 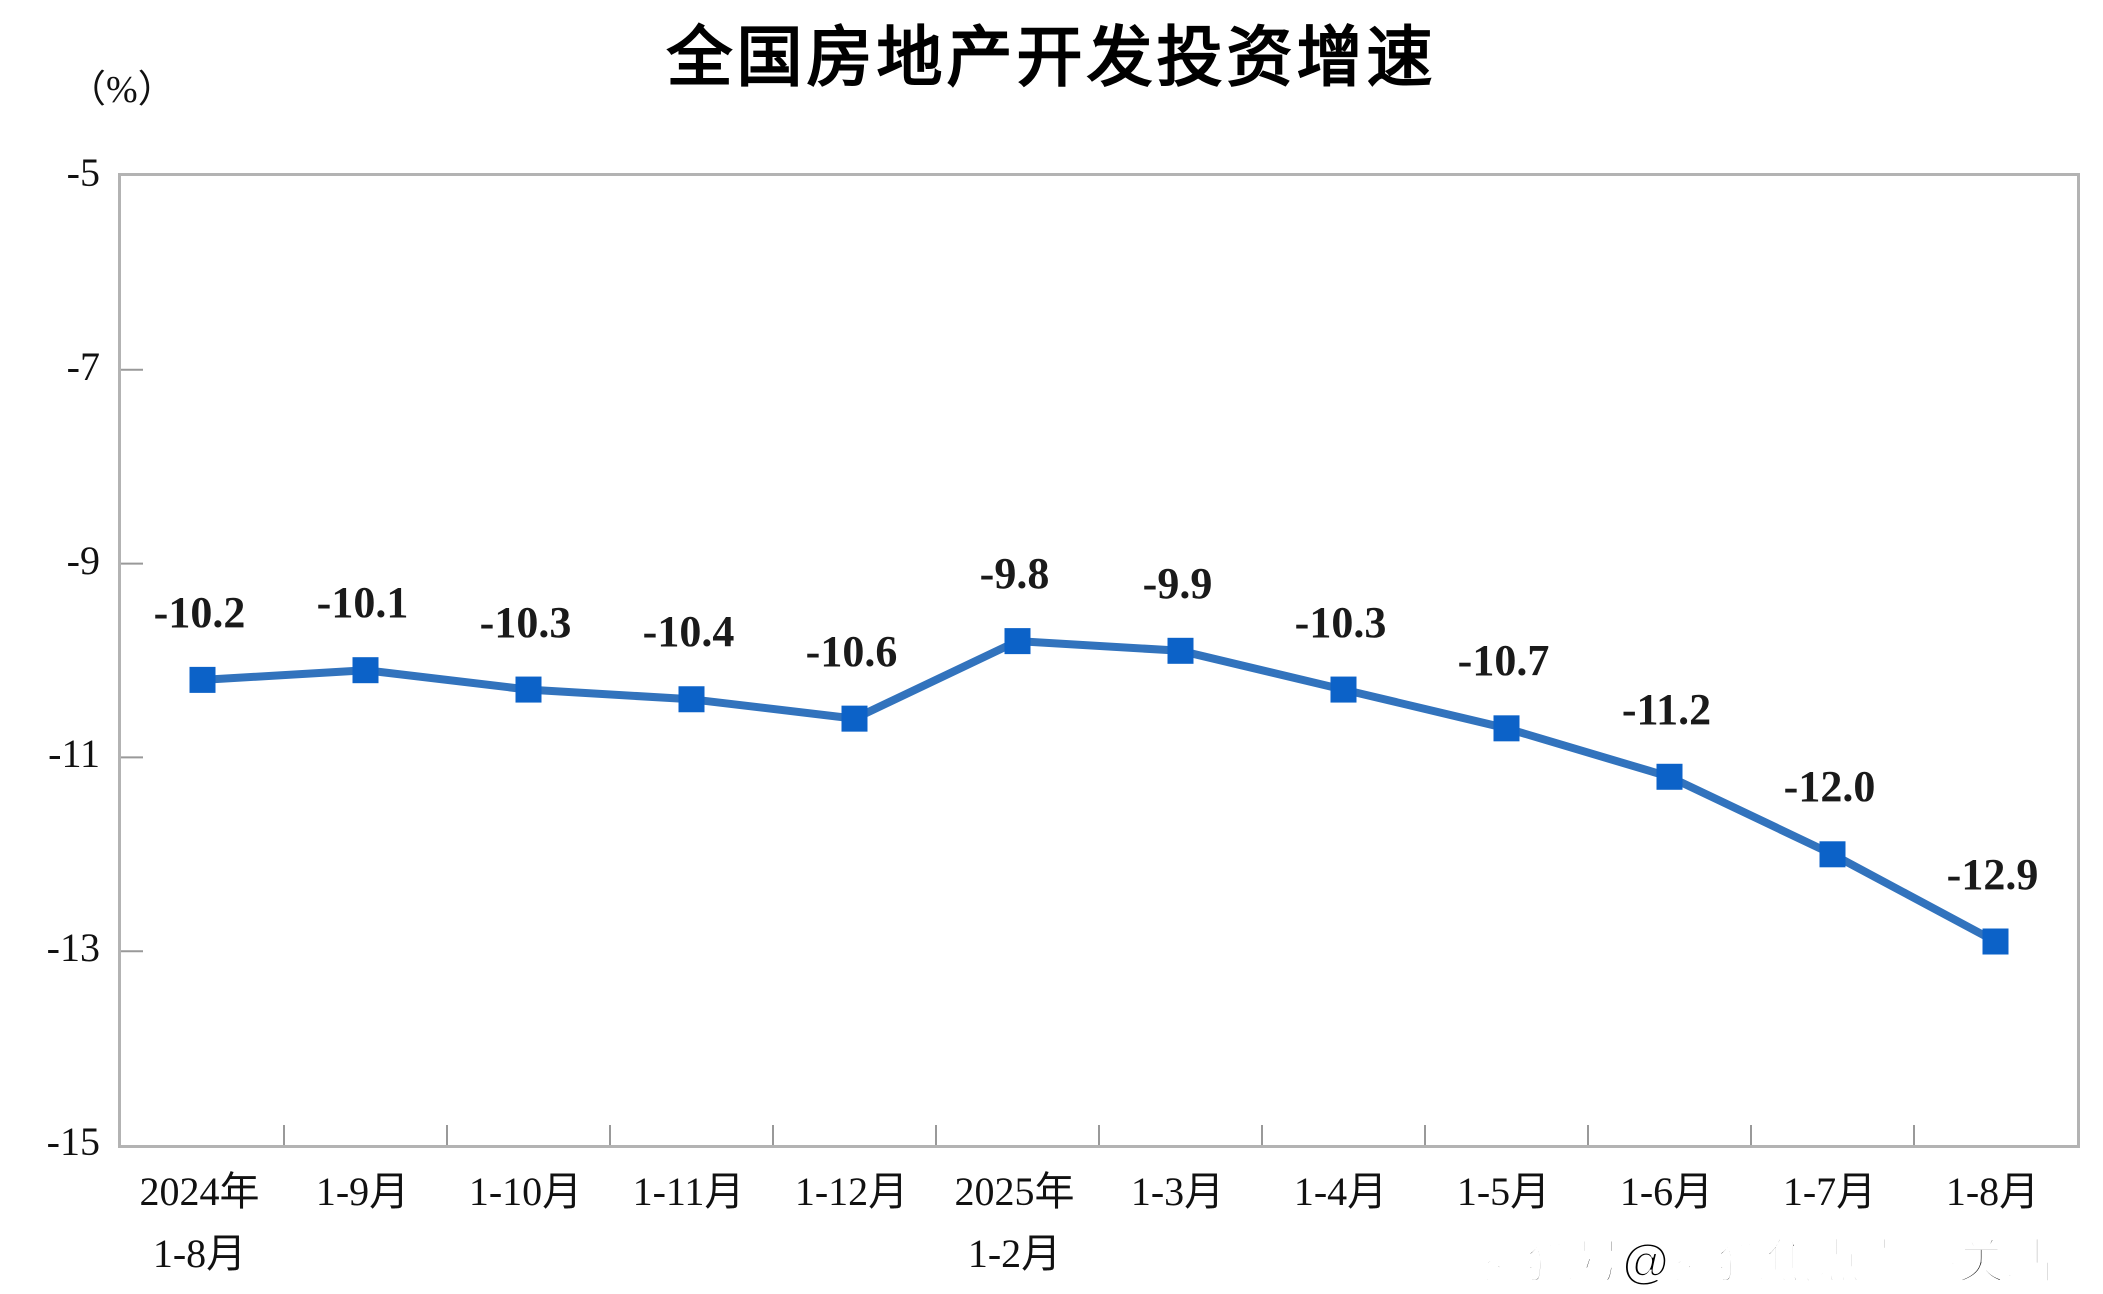 I want to click on data-value-label: -11.2, so click(x=1666, y=709).